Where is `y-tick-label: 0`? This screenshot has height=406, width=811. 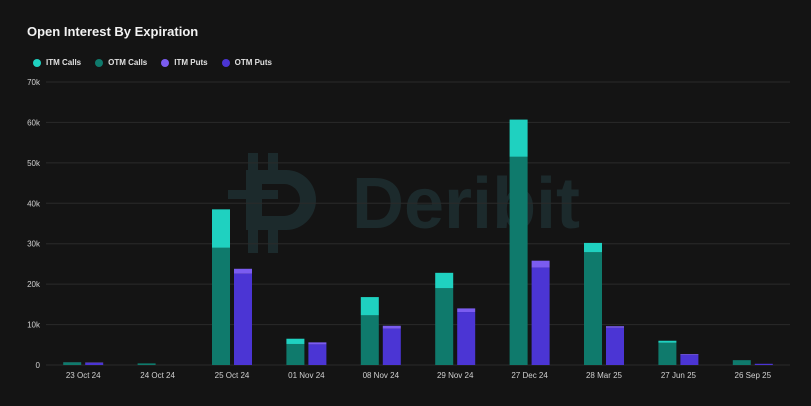 y-tick-label: 0 is located at coordinates (38, 365).